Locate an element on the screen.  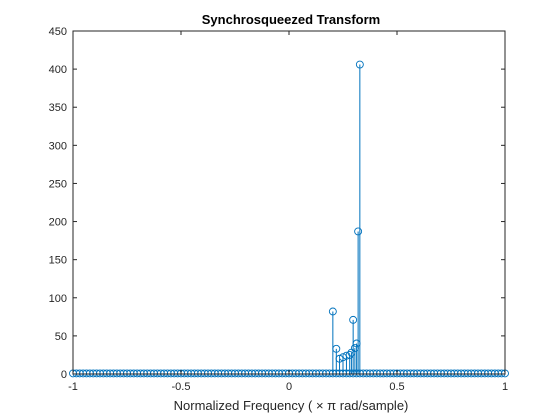
y-tick-label: 0 is located at coordinates (64, 375).